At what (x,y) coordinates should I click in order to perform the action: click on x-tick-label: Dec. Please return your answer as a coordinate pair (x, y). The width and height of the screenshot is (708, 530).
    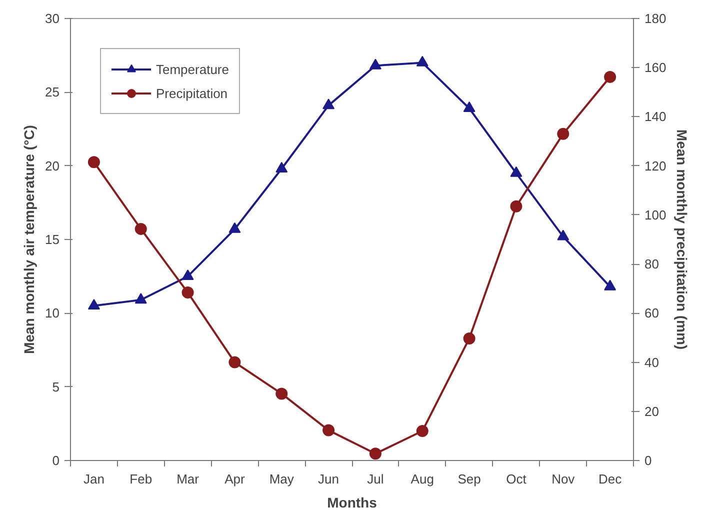
    Looking at the image, I should click on (610, 479).